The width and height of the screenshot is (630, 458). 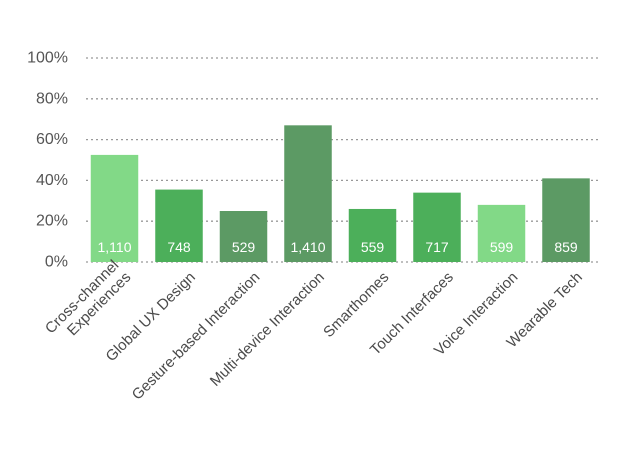 I want to click on y-tick-label: 20%, so click(x=52, y=221).